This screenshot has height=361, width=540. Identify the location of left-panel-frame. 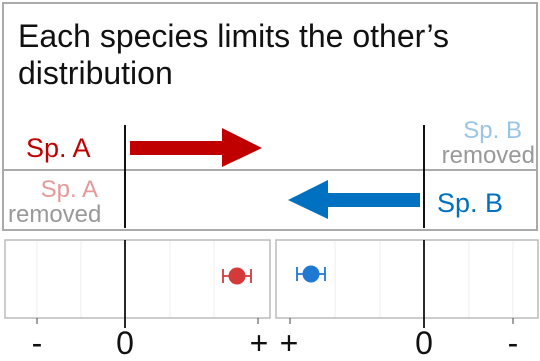
(137, 279).